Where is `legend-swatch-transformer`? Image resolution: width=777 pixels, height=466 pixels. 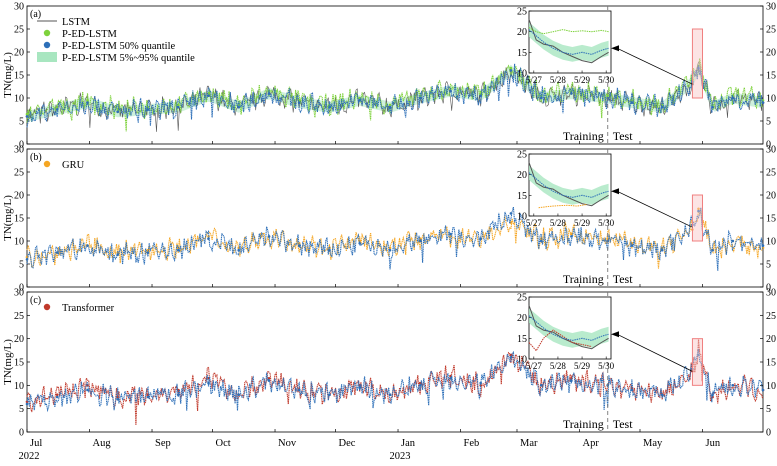
legend-swatch-transformer is located at coordinates (47, 307).